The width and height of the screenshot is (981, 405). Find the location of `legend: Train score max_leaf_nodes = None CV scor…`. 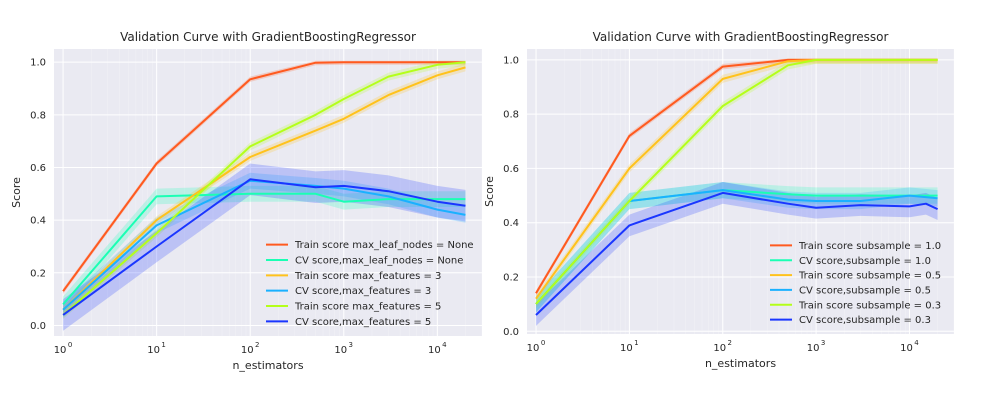

legend: Train score max_leaf_nodes = None CV scor… is located at coordinates (370, 284).